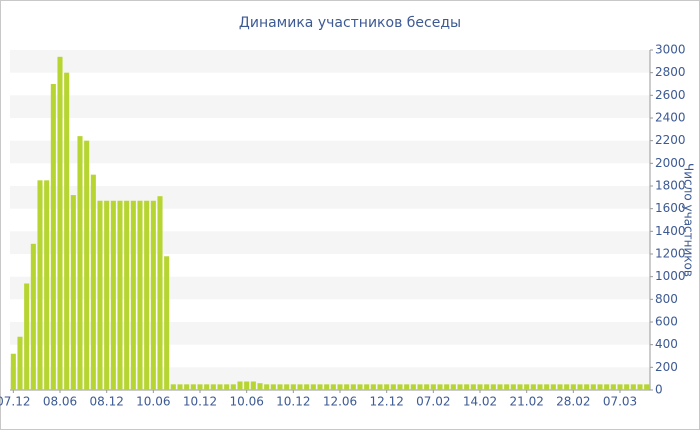 This screenshot has height=430, width=700. What do you see at coordinates (666, 322) in the screenshot?
I see `y-tick-label: 600` at bounding box center [666, 322].